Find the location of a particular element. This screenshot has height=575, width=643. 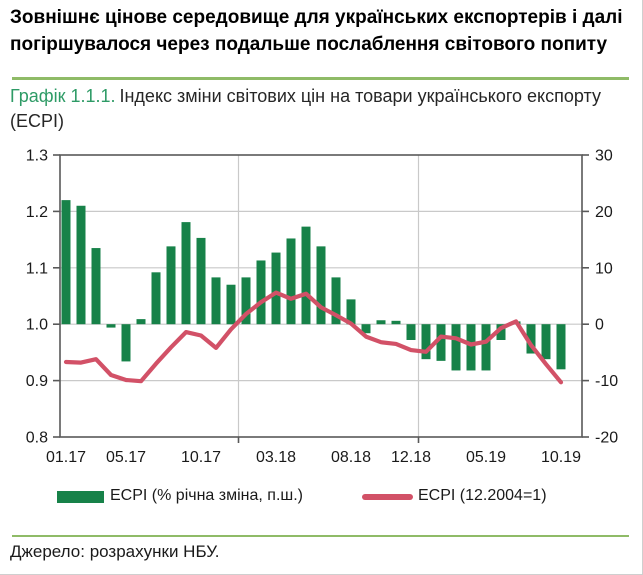

bar-06.17 is located at coordinates (141, 322).